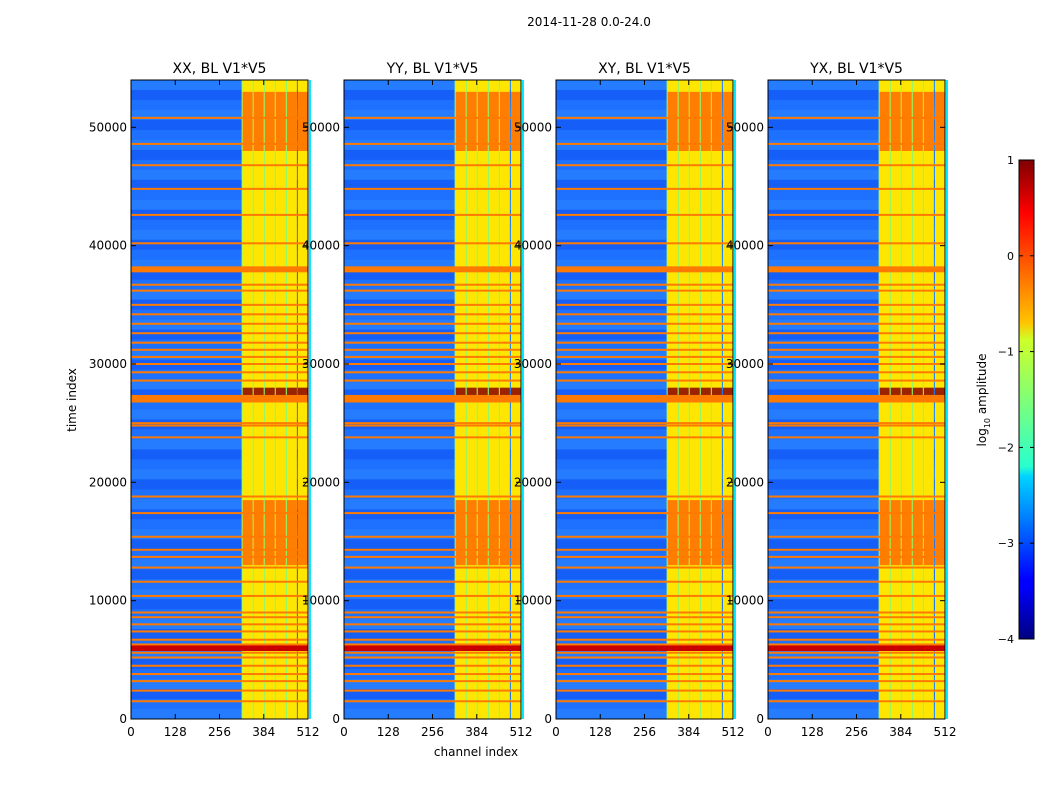 Image resolution: width=1050 pixels, height=800 pixels. What do you see at coordinates (336, 719) in the screenshot?
I see `y-tick-label: 0` at bounding box center [336, 719].